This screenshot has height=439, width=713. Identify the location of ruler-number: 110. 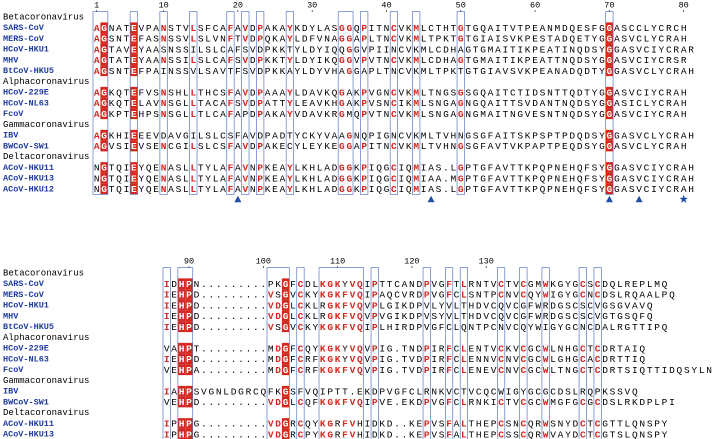
(337, 261).